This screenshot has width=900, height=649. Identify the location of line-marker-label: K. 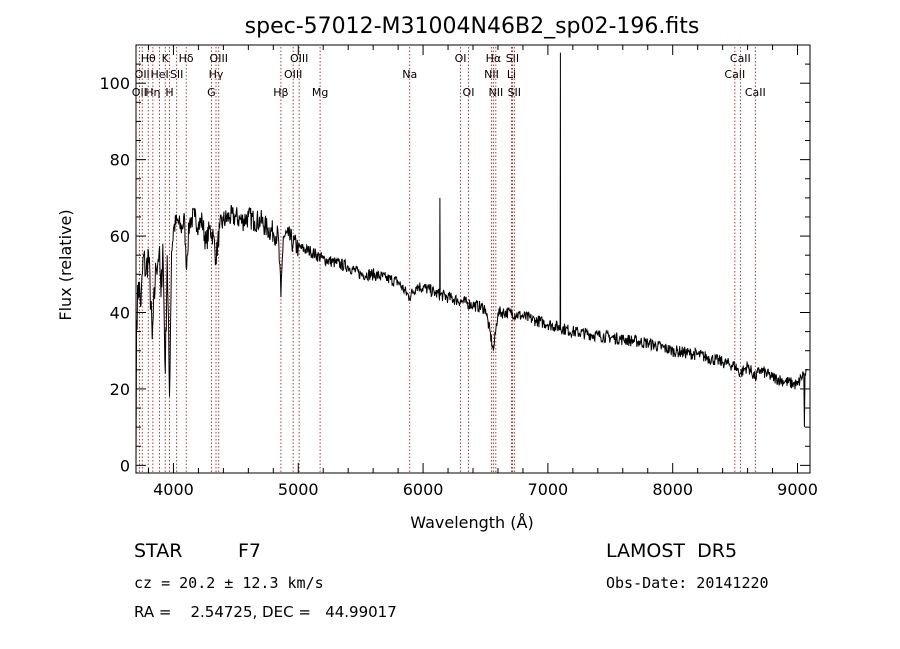
(166, 58).